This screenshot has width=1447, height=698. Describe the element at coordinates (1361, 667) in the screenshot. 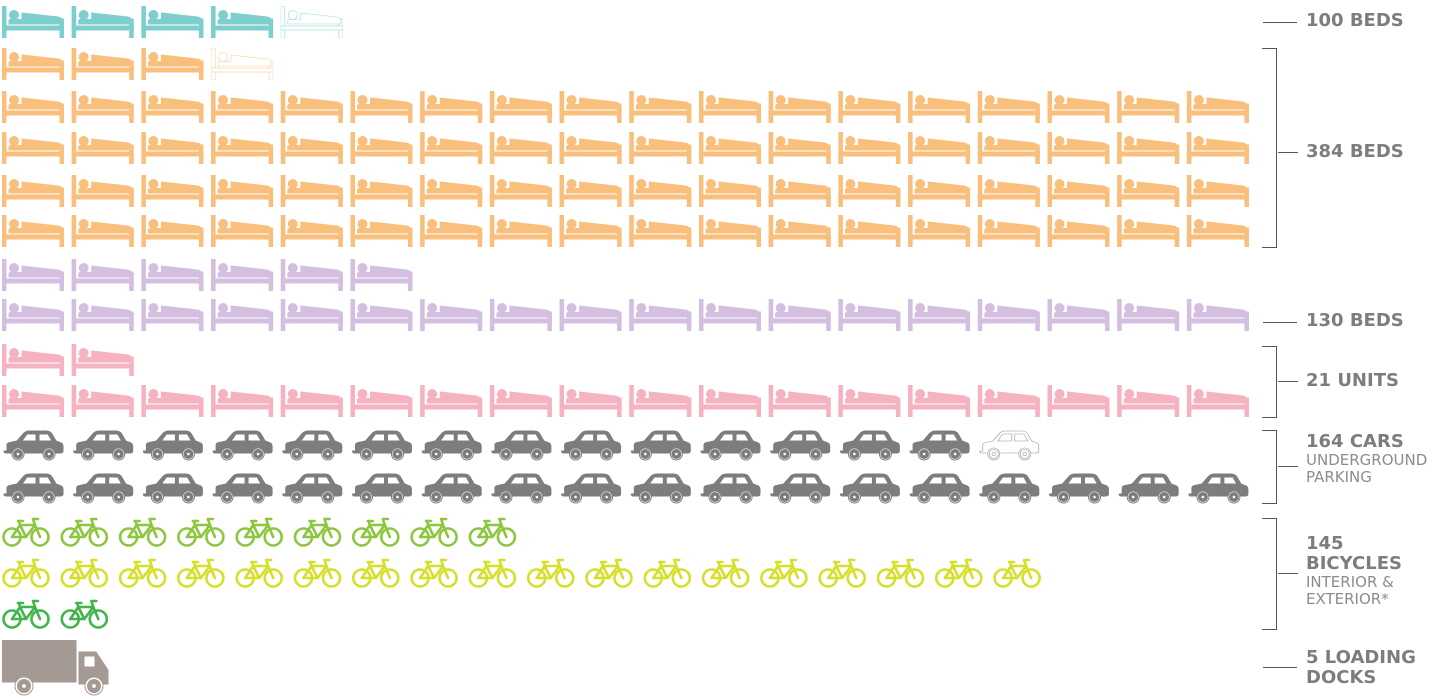

I see `legend-5-loading-docks: 5 LOADING DOCKS` at that location.